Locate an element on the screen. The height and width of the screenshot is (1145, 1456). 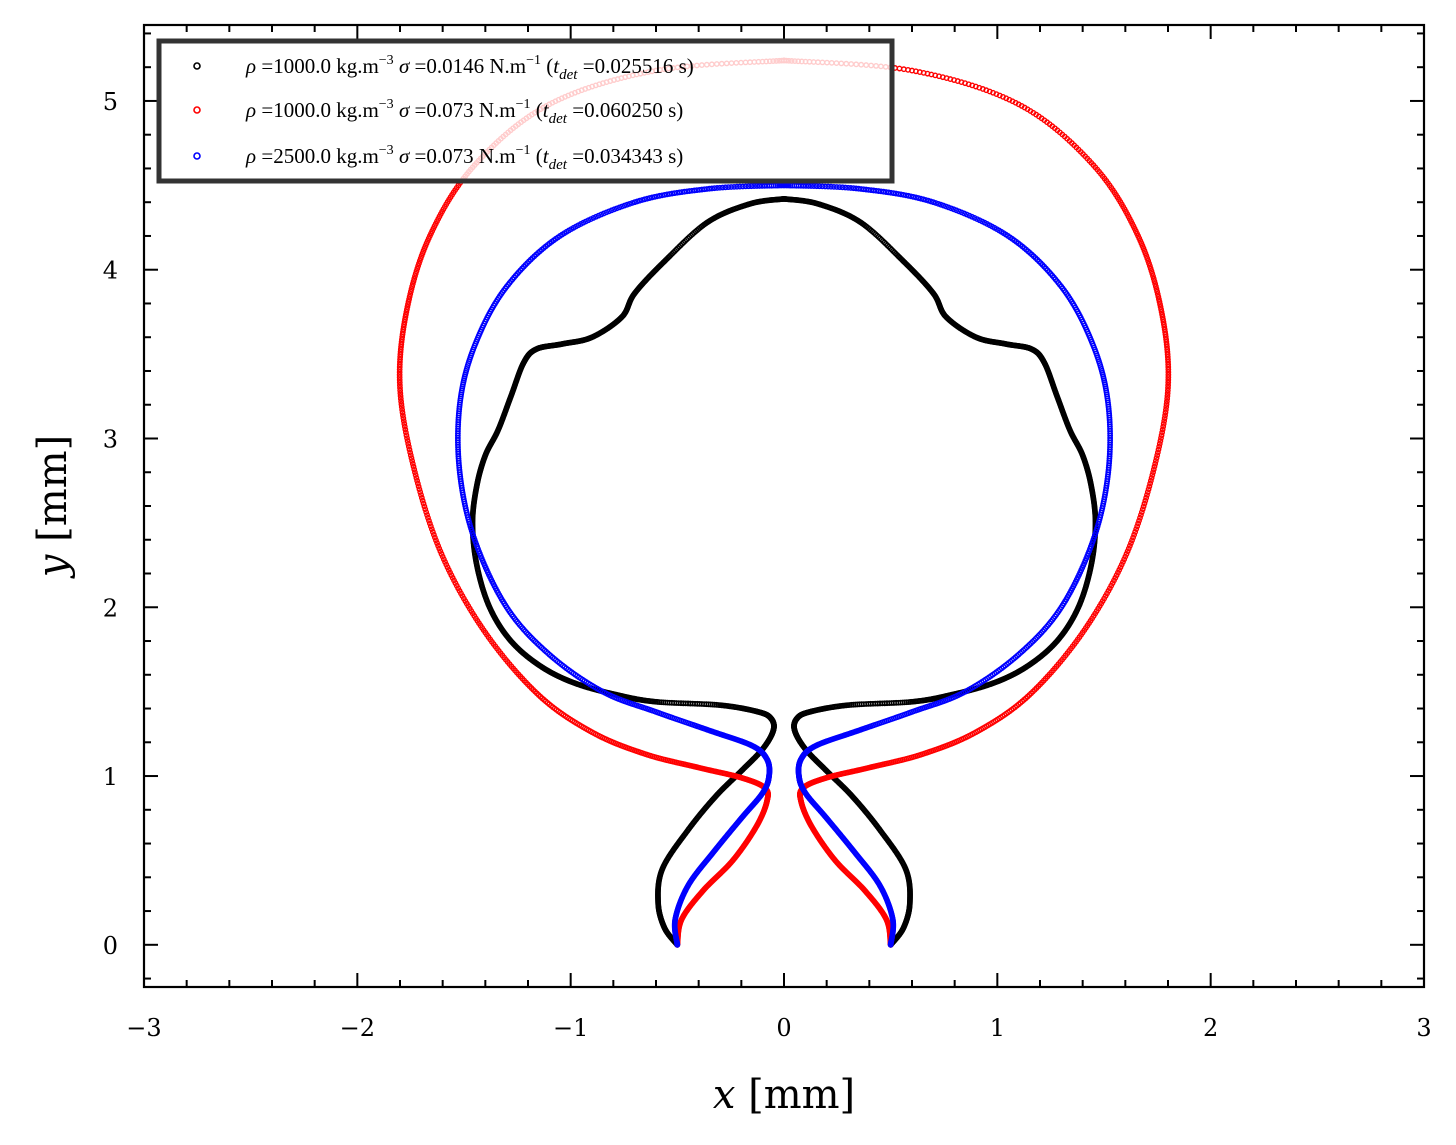
y-tick-label: 1 is located at coordinates (110, 777).